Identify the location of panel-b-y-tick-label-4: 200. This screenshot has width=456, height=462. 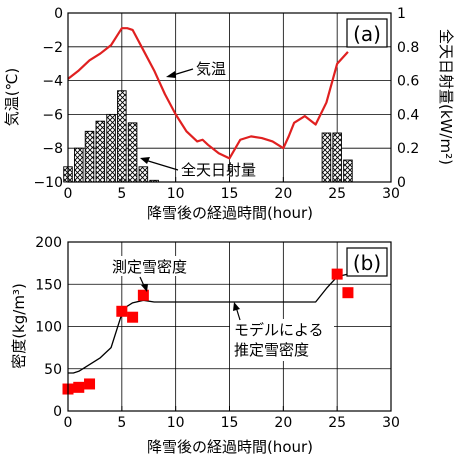
(48, 243).